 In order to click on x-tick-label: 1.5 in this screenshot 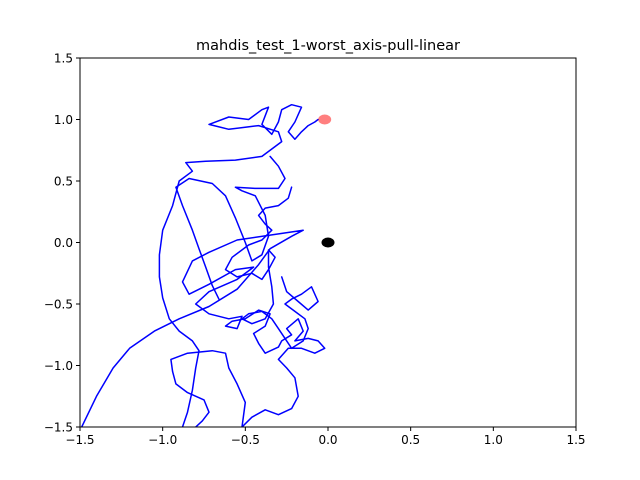, I will do `click(575, 440)`.